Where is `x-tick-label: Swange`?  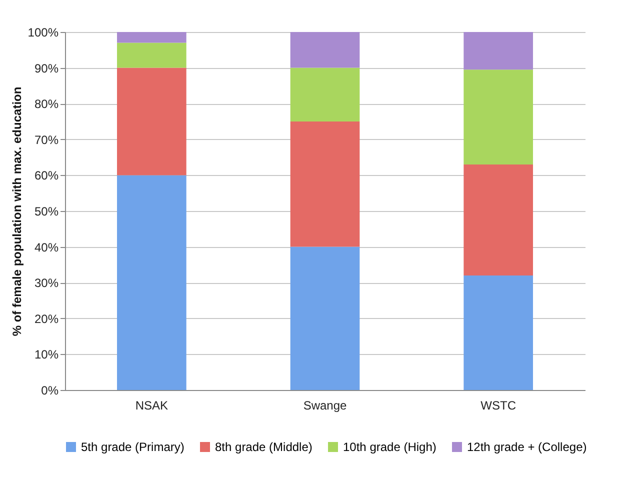 x-tick-label: Swange is located at coordinates (325, 405).